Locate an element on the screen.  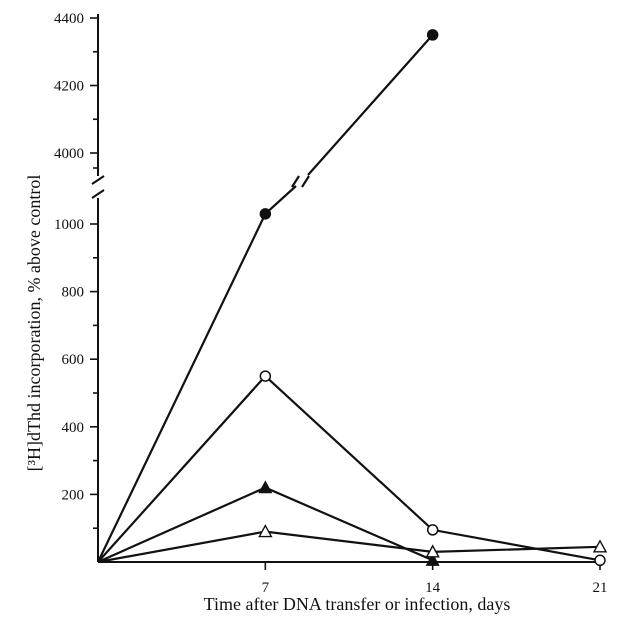
y-tick-label: 4200 is located at coordinates (69, 87).